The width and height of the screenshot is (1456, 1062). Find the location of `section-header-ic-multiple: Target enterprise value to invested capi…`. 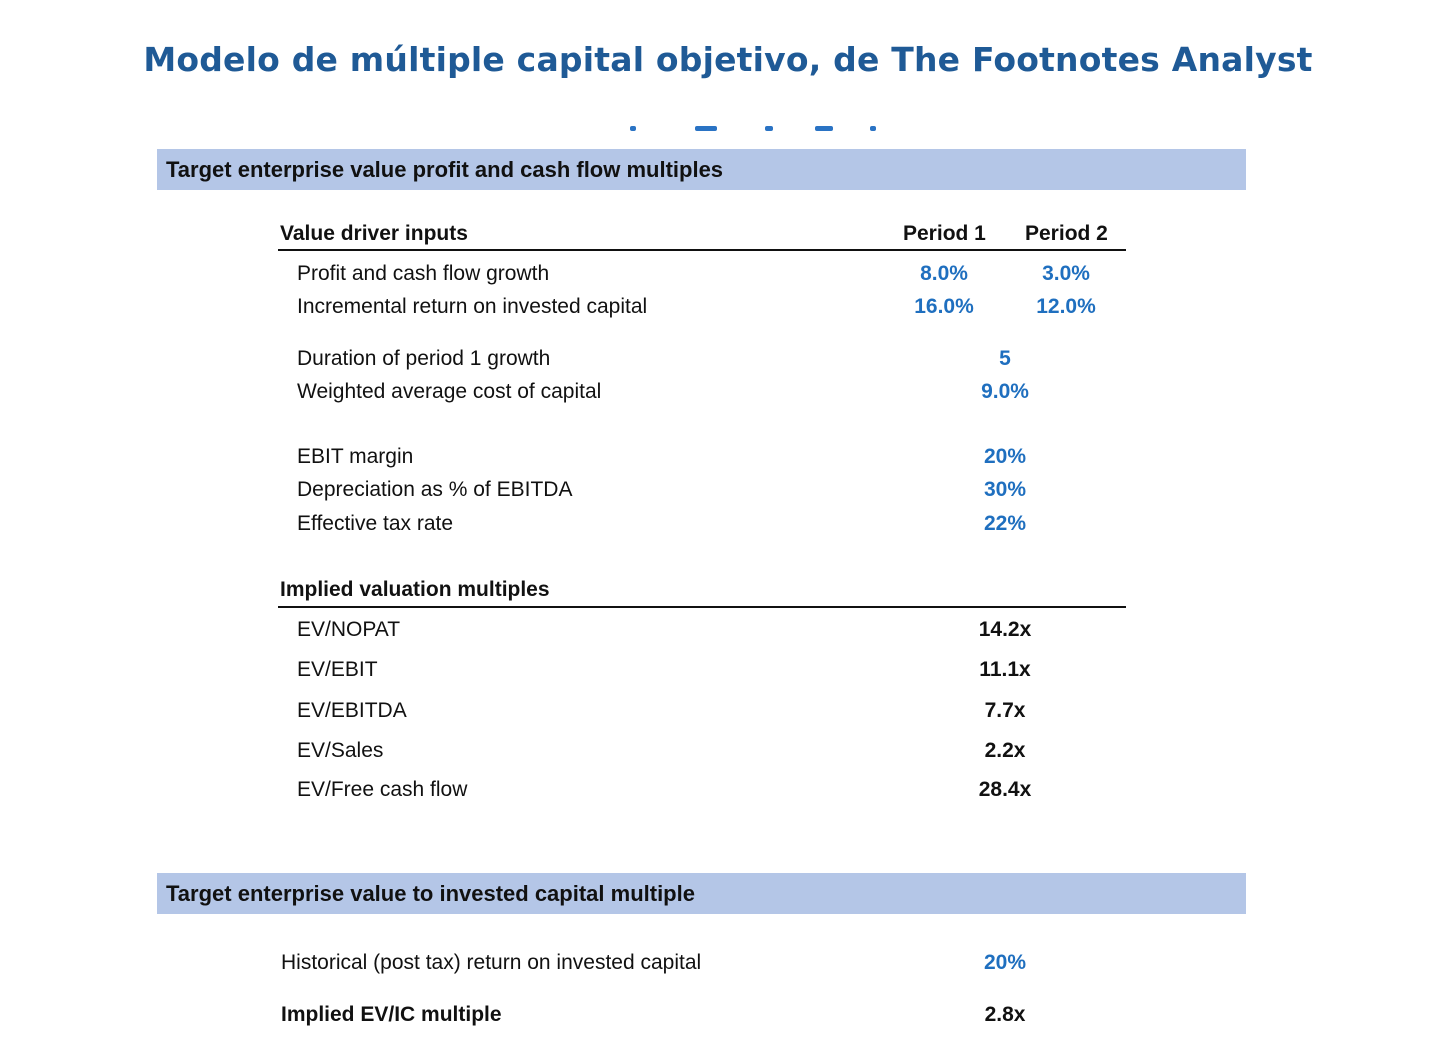

section-header-ic-multiple: Target enterprise value to invested capi… is located at coordinates (701, 893).